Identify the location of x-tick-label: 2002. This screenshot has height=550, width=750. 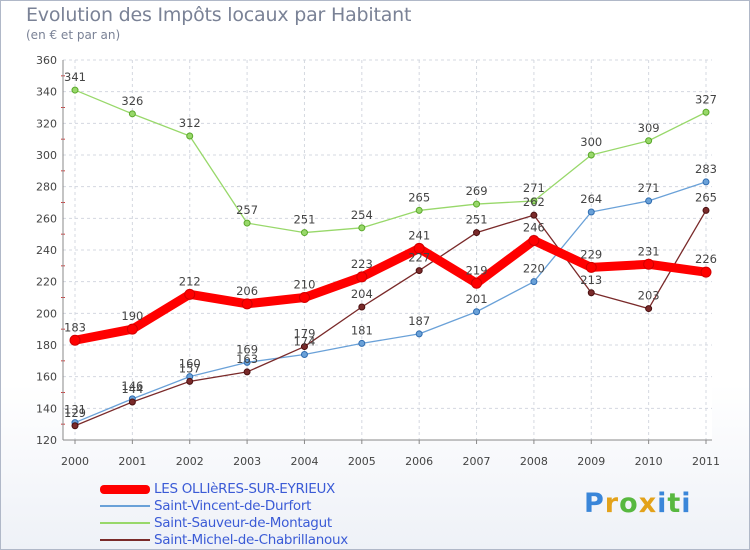
(190, 461).